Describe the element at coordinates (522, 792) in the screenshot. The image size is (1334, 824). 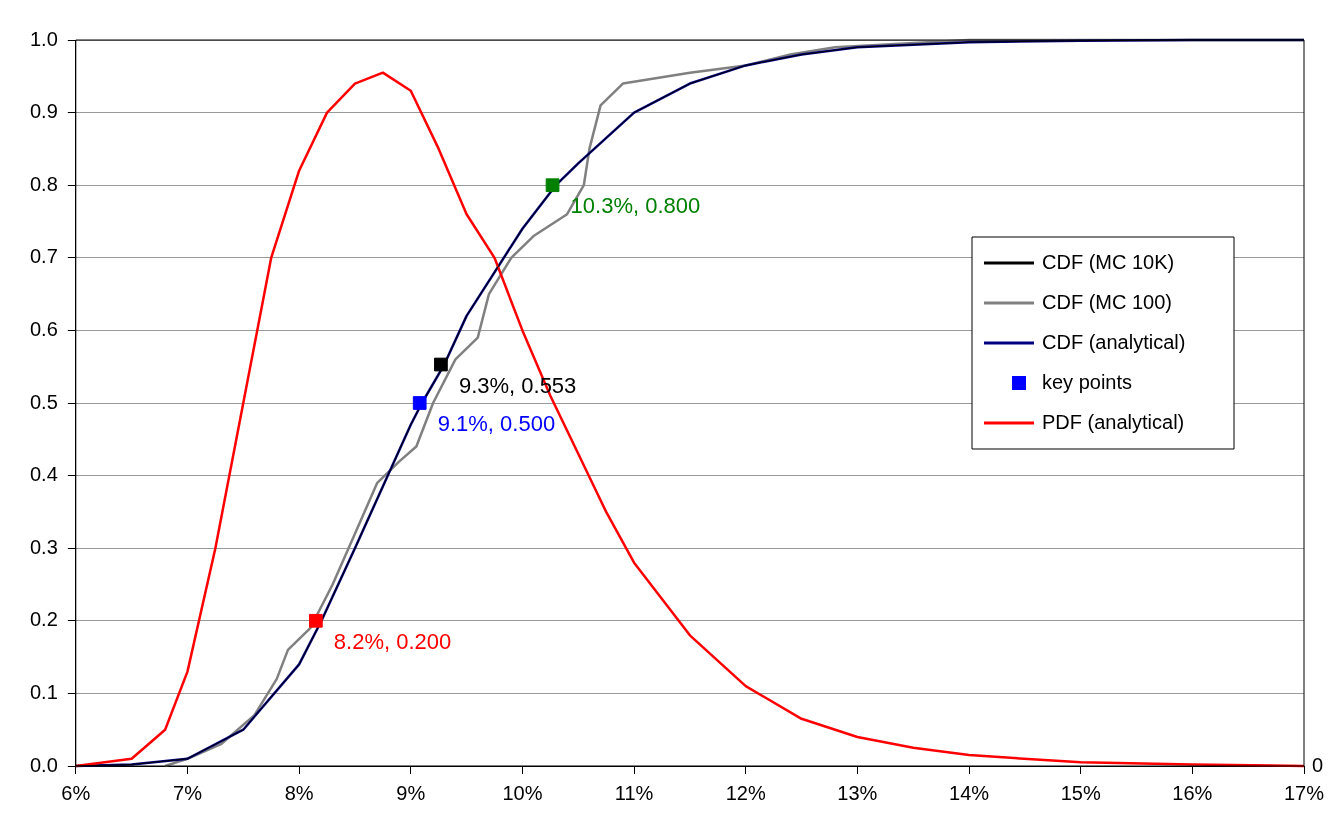
I see `x-tick-label: 10%` at that location.